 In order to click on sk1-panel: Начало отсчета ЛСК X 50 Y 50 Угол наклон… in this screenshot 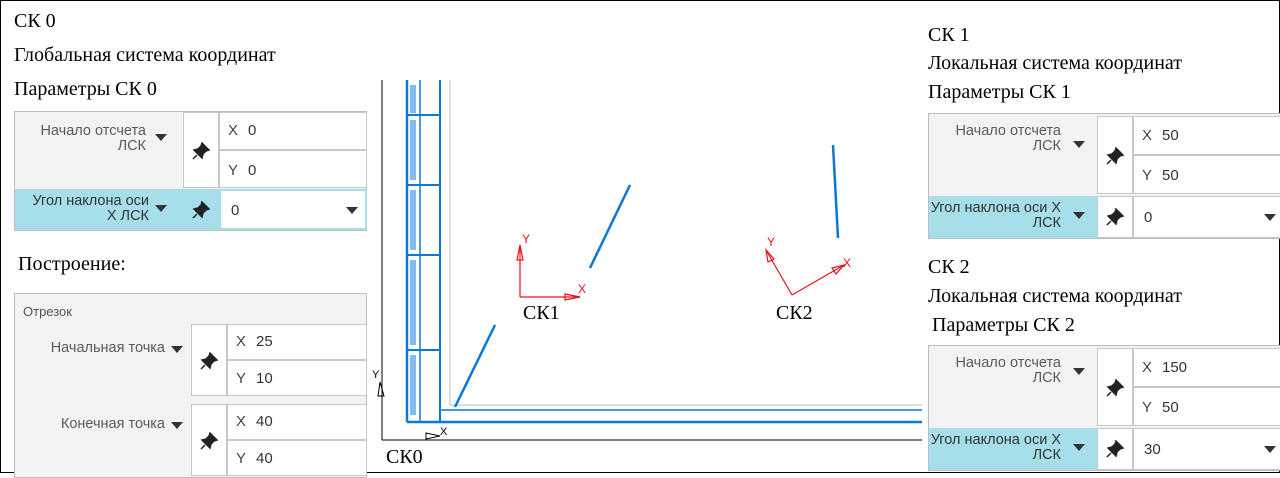, I will do `click(1104, 176)`.